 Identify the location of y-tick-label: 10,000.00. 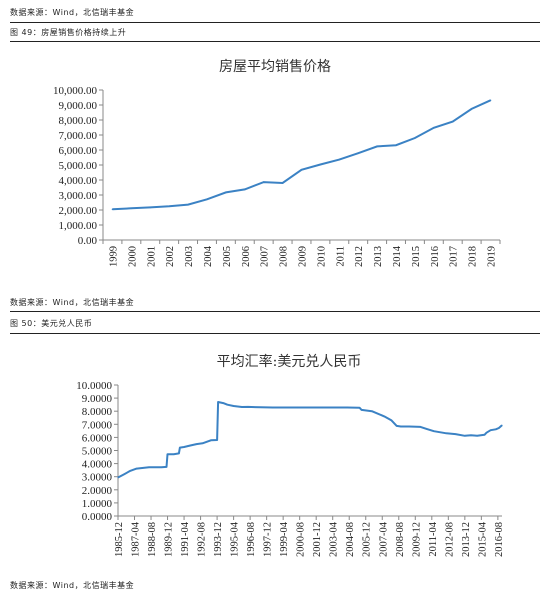
(75, 91).